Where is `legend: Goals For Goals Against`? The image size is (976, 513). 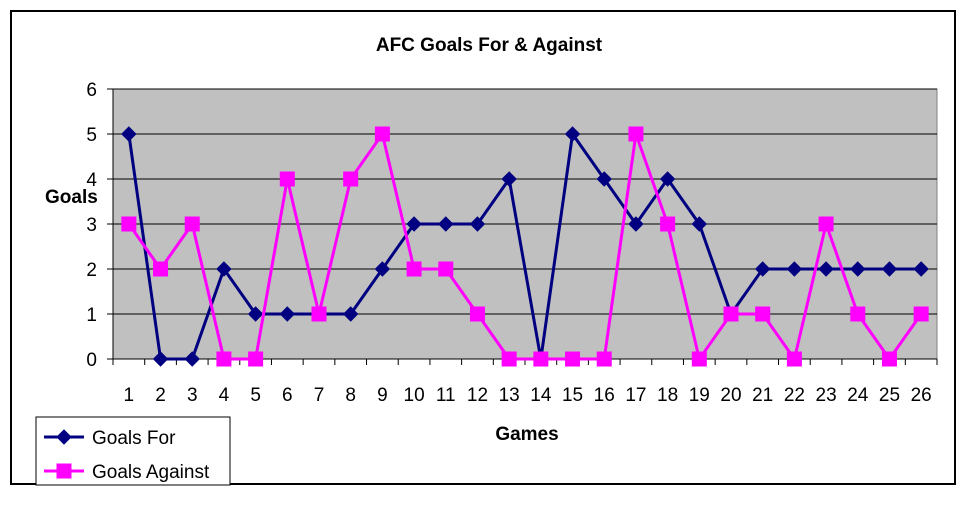 legend: Goals For Goals Against is located at coordinates (133, 451).